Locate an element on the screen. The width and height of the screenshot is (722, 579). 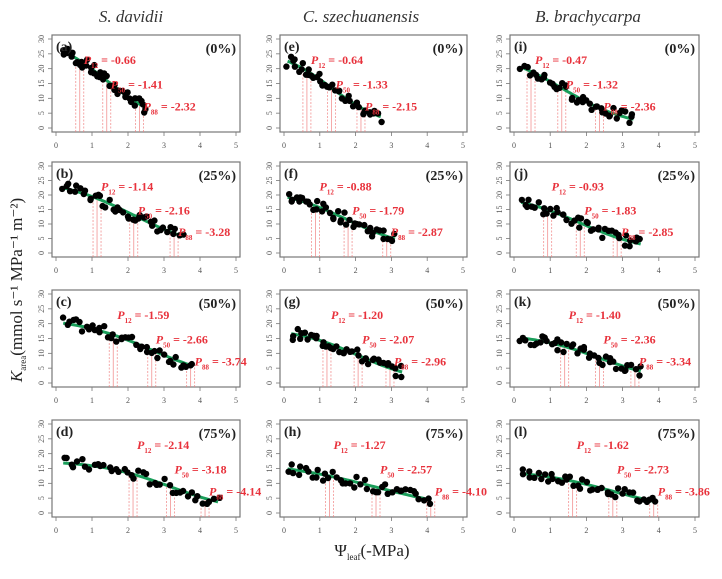
y-tick-label: 0 is located at coordinates (41, 513).